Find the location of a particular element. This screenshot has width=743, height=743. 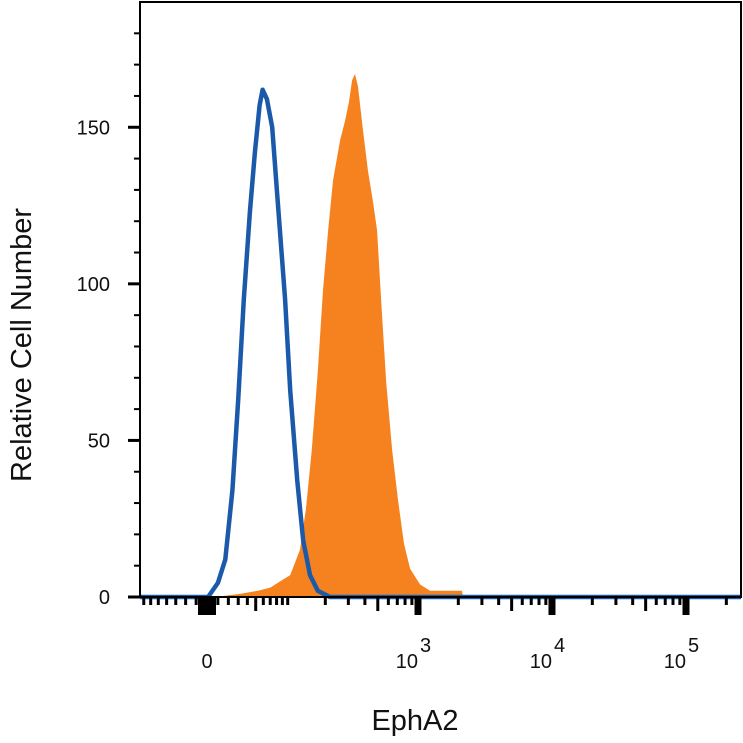

x-axis-label: EphA2 is located at coordinates (414, 721).